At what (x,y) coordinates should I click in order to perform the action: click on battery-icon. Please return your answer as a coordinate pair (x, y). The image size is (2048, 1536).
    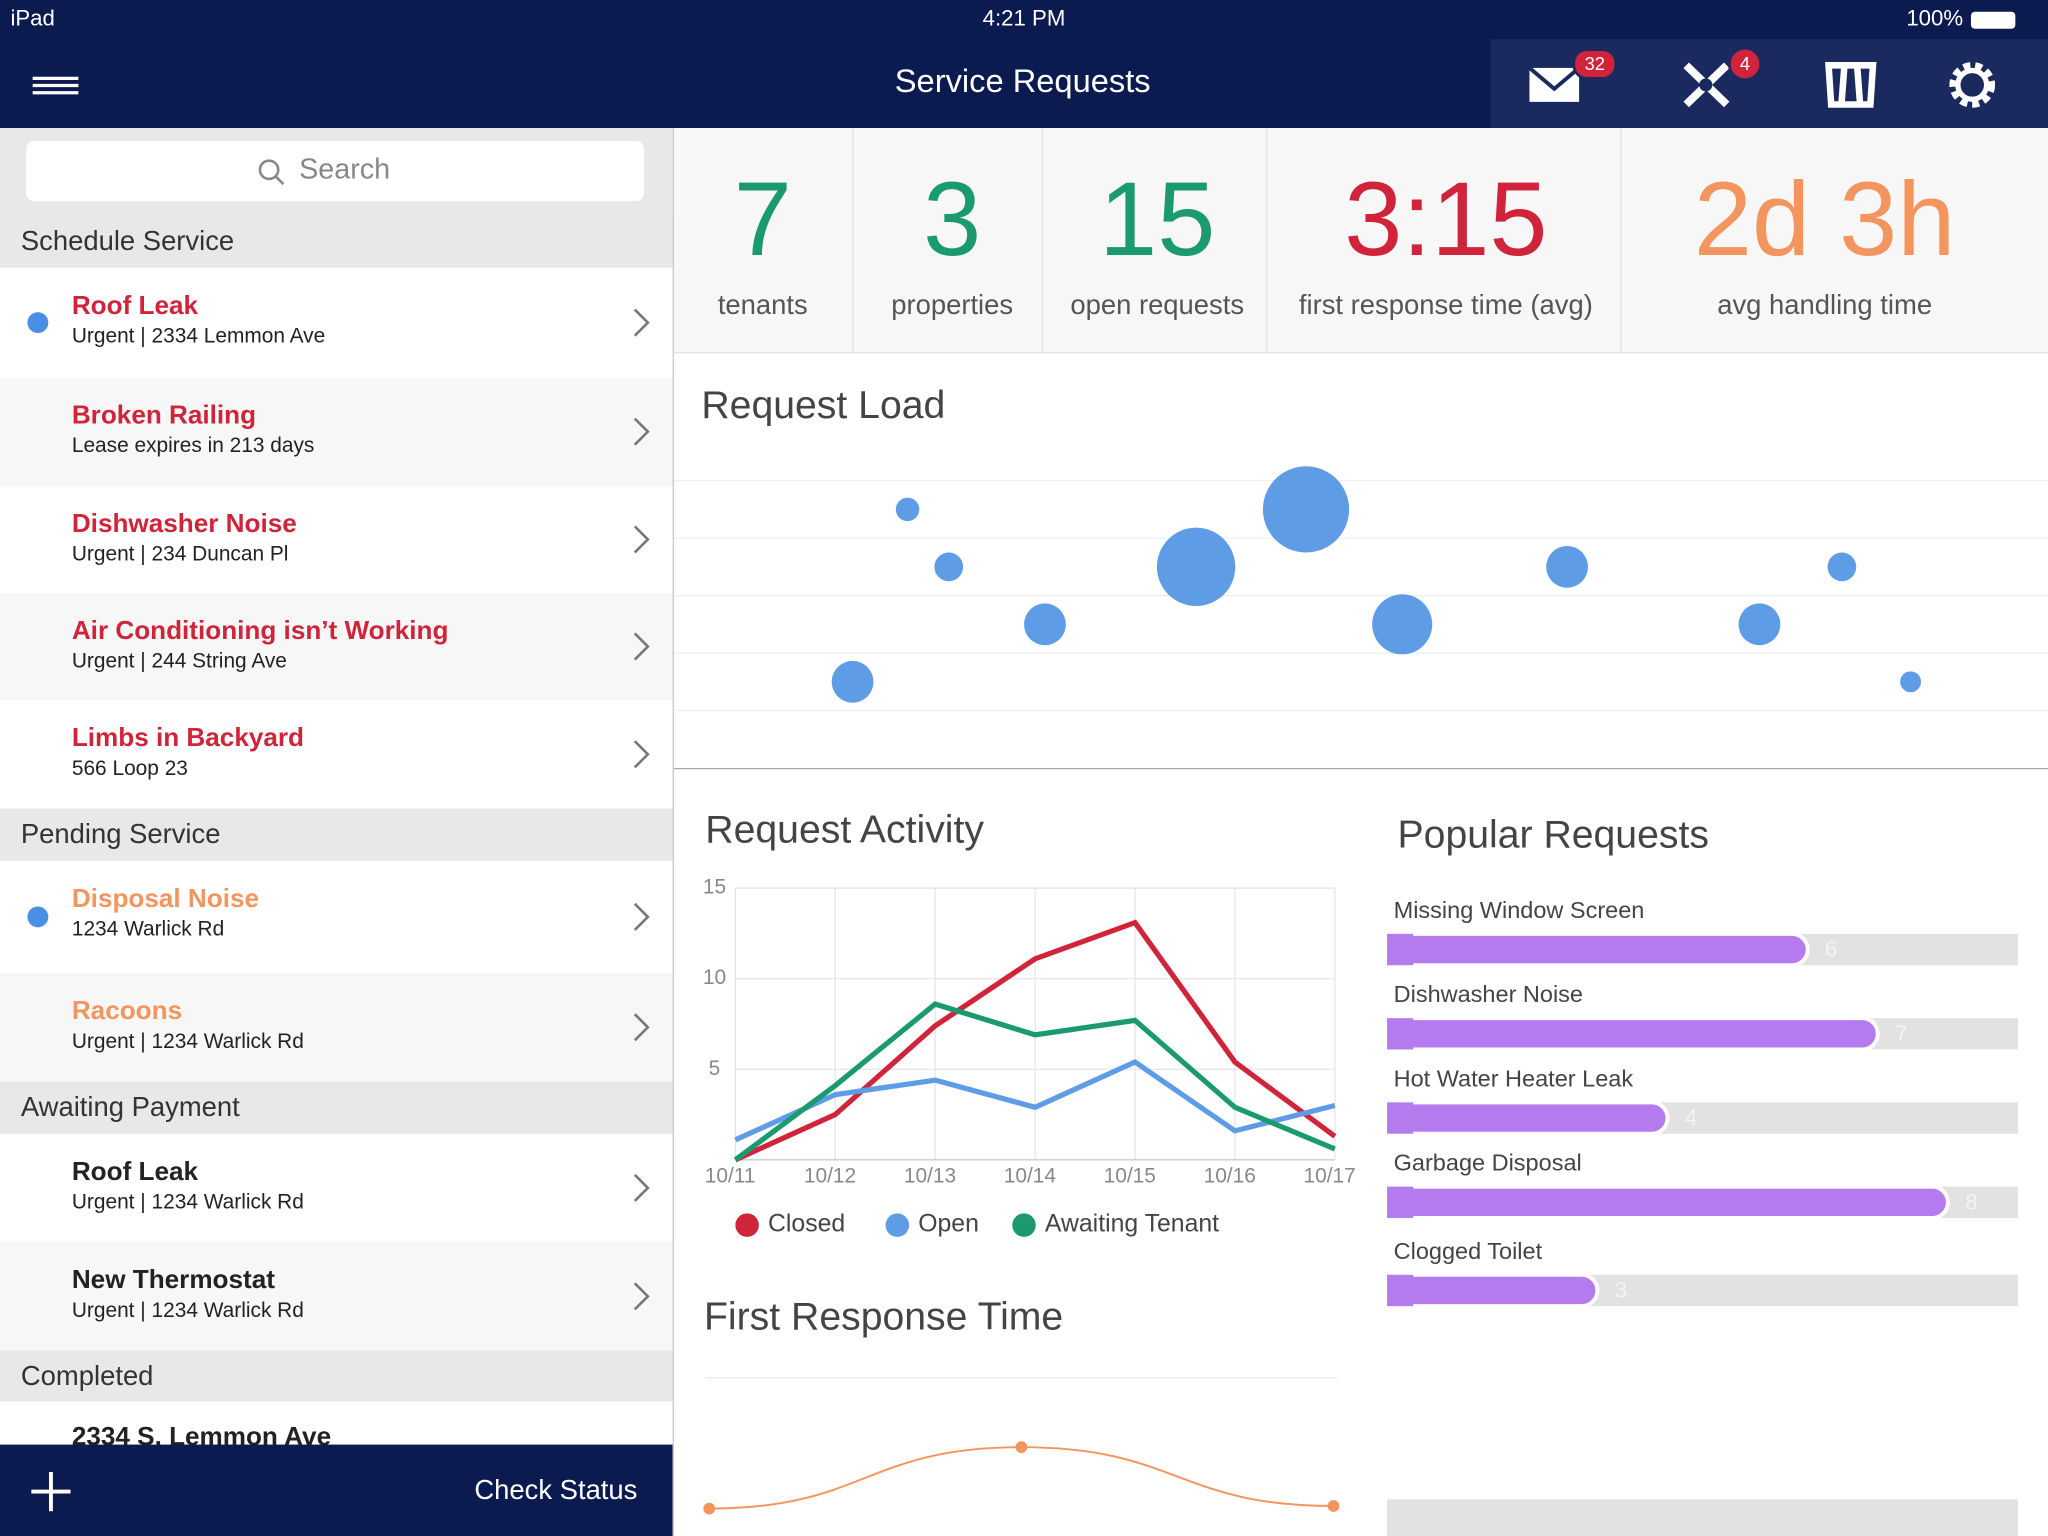
    Looking at the image, I should click on (1993, 20).